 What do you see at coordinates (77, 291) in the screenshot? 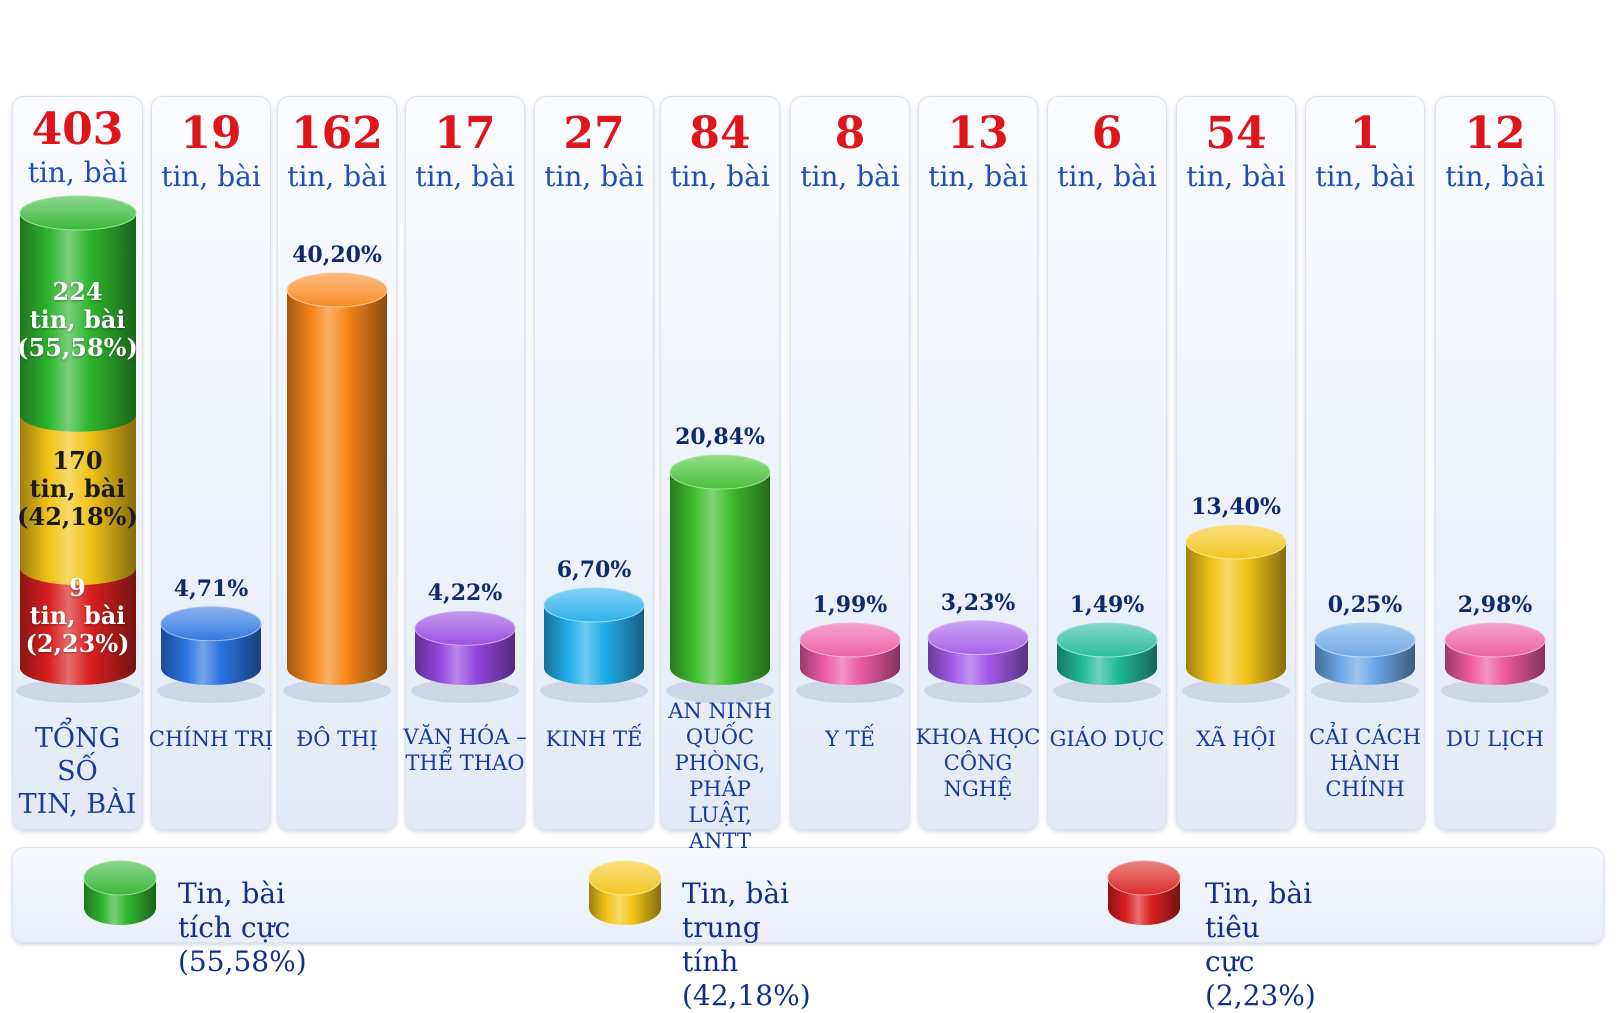
I see `segment-count: 224` at bounding box center [77, 291].